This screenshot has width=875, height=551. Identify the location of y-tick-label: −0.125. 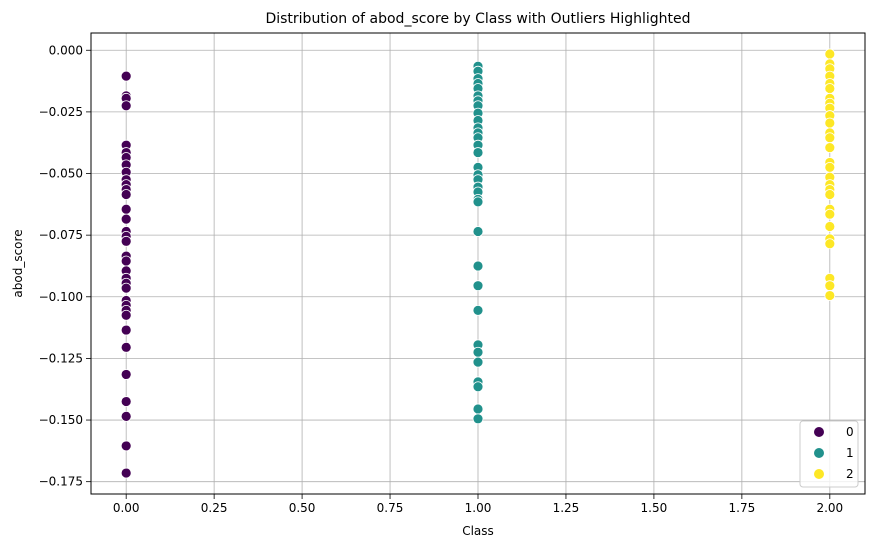
(61, 358).